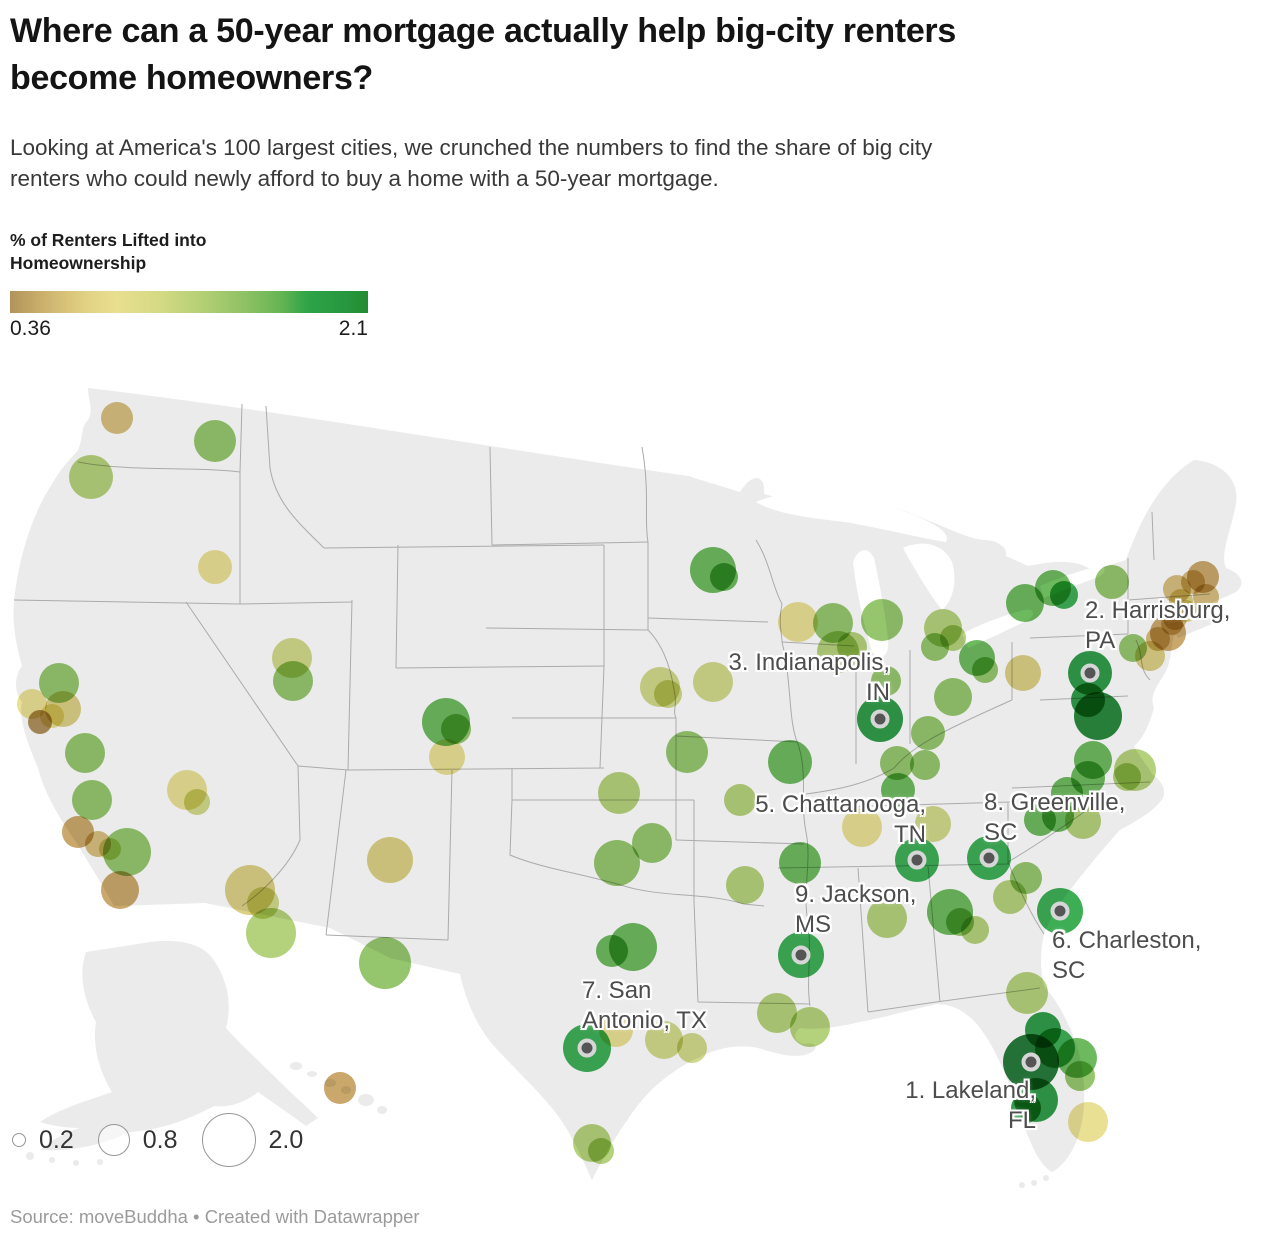  What do you see at coordinates (312, 1216) in the screenshot?
I see `footer-datawrapper-link: Created with Datawrapper` at bounding box center [312, 1216].